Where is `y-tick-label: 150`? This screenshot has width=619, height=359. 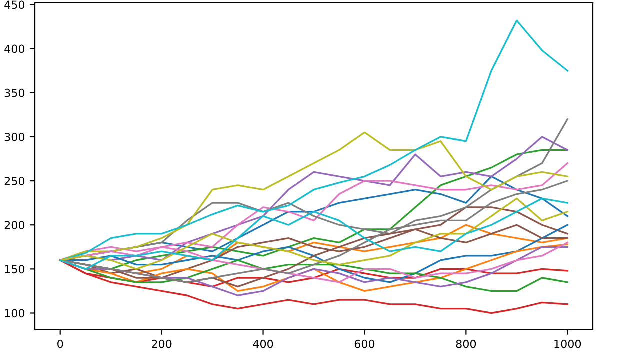 y-tick-label: 150 is located at coordinates (15, 269).